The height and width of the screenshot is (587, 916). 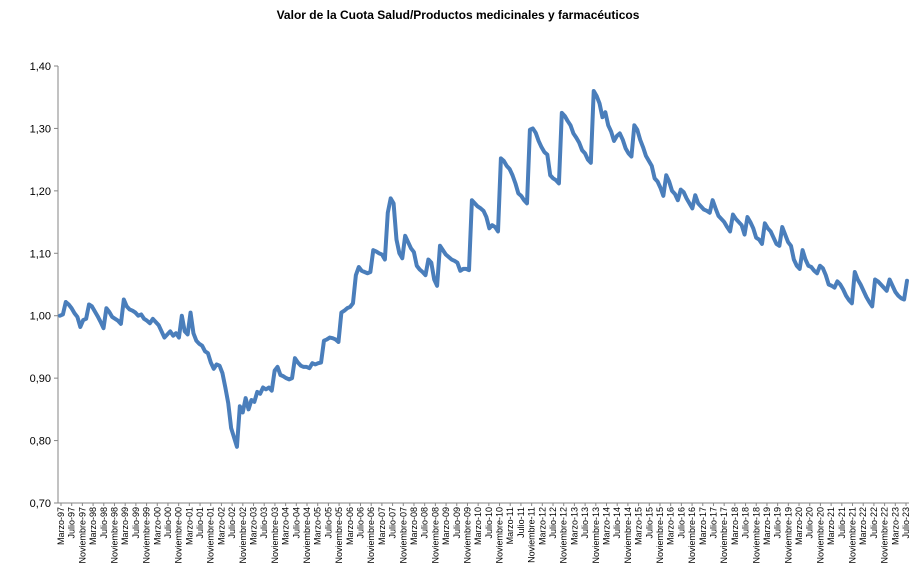 I want to click on x-tick-label: Noviembre-18, so click(x=756, y=535).